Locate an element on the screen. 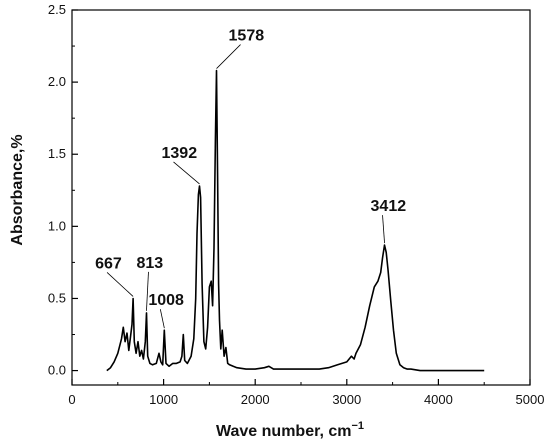  y-tick-label: 1.5 is located at coordinates (57, 153).